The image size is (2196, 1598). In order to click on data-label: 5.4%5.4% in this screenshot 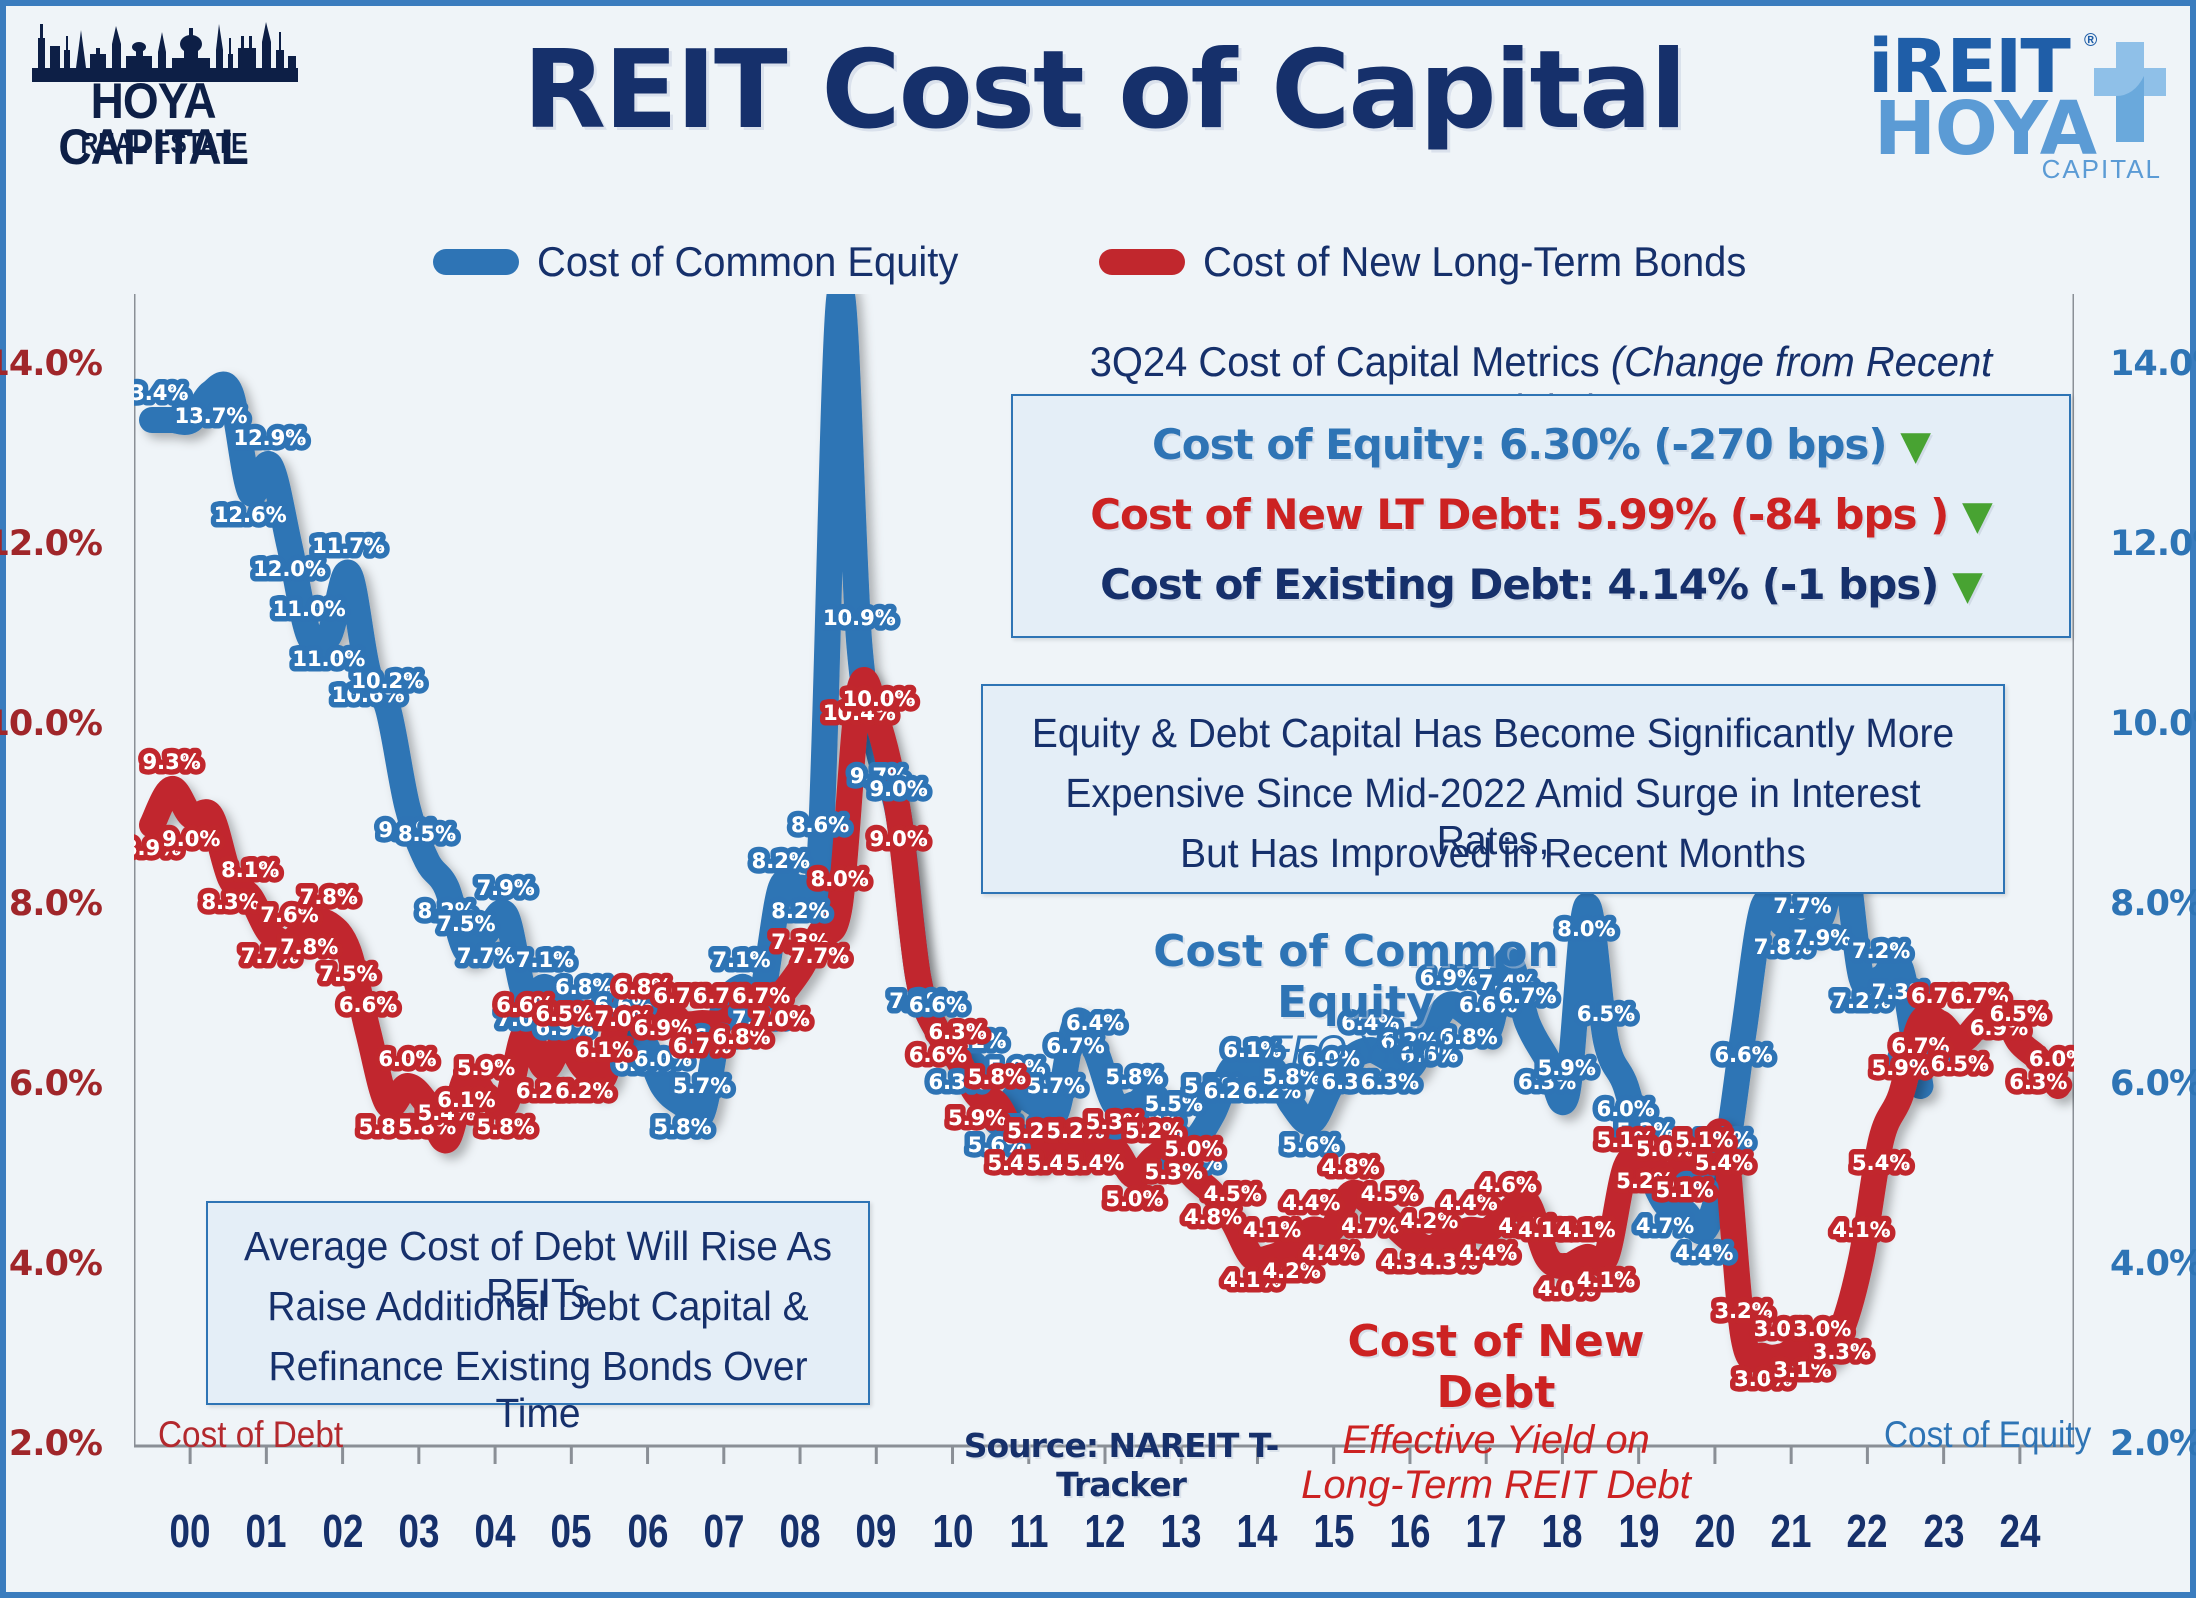, I will do `click(1095, 1163)`.